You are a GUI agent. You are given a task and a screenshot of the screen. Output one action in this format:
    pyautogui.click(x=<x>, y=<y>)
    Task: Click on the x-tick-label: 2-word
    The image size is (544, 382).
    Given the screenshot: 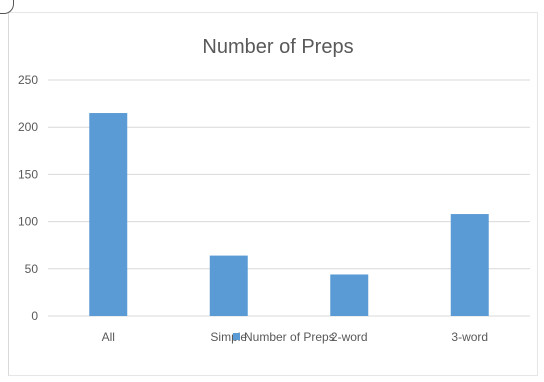 What is the action you would take?
    pyautogui.click(x=349, y=337)
    